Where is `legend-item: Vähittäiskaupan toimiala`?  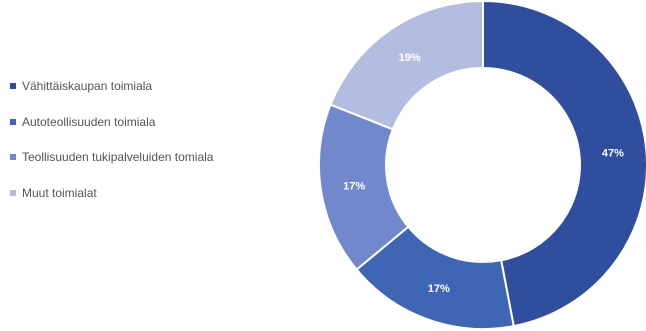
legend-item: Vähittäiskaupan toimiala is located at coordinates (111, 86).